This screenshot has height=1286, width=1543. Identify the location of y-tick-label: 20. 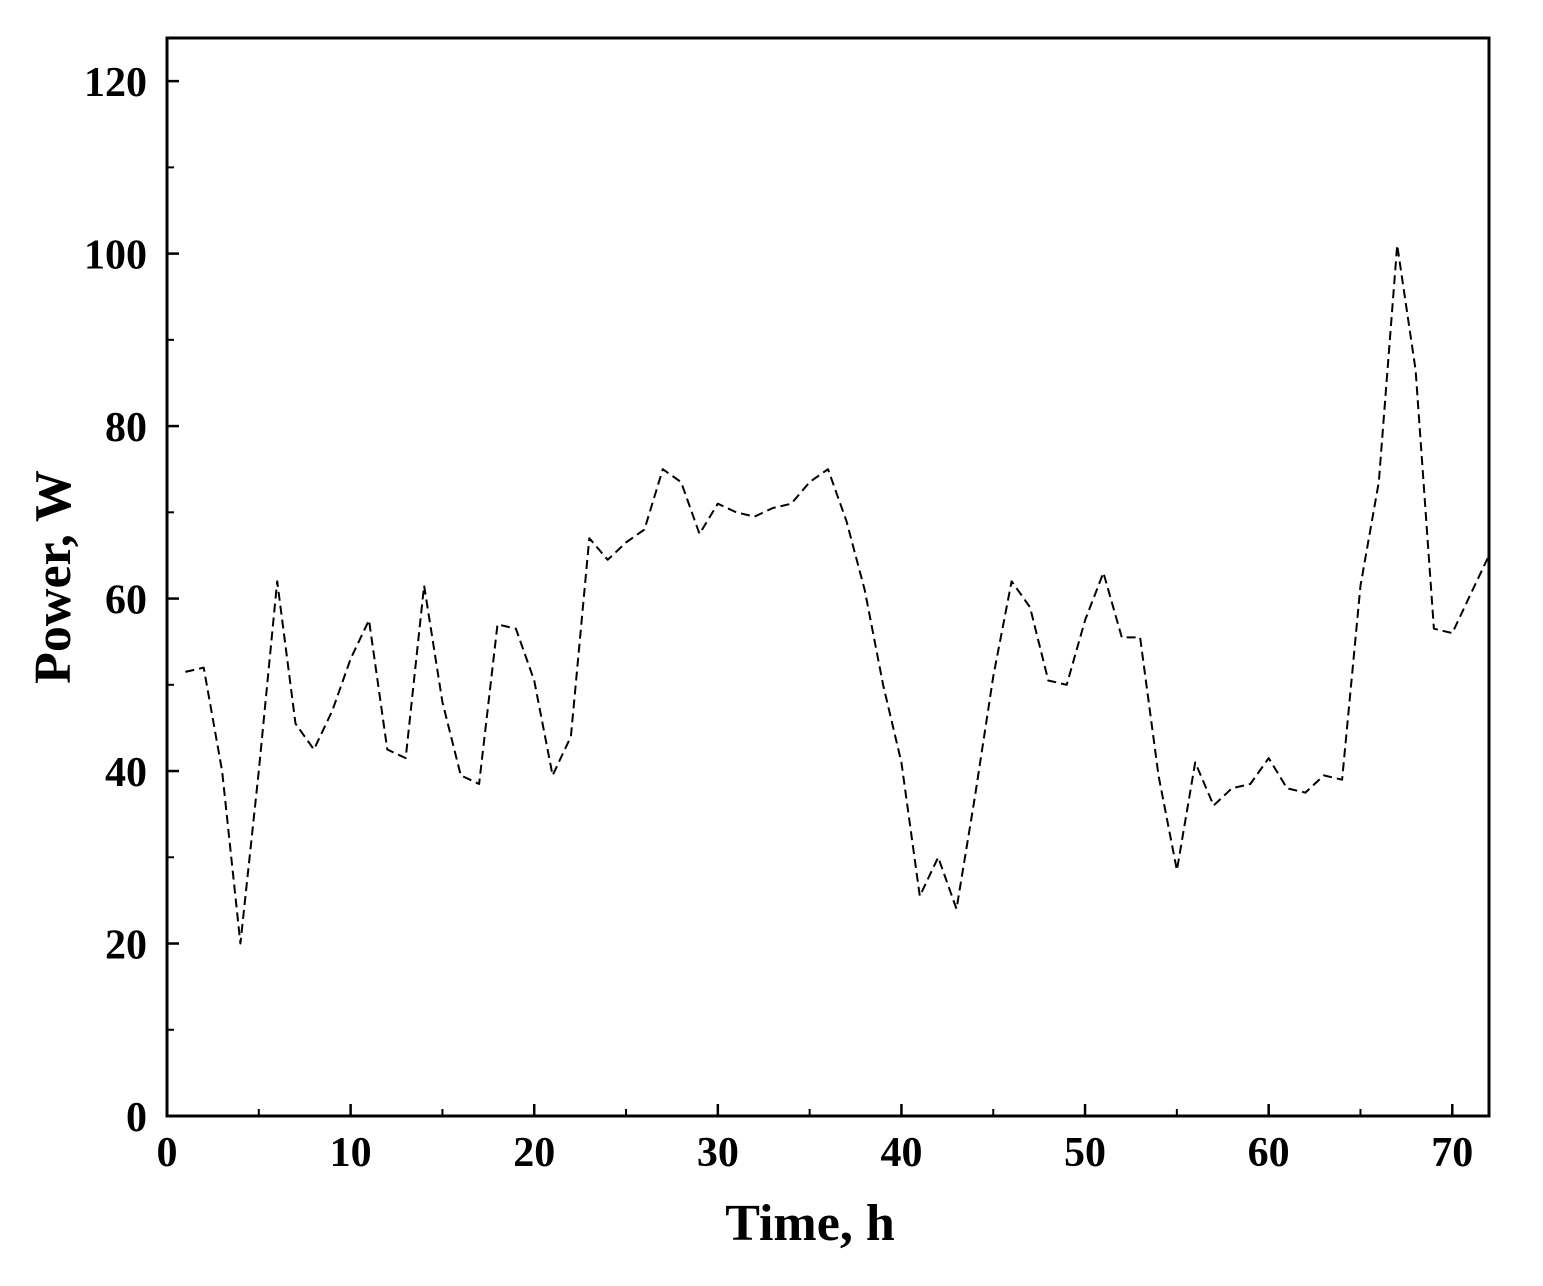
(126, 946).